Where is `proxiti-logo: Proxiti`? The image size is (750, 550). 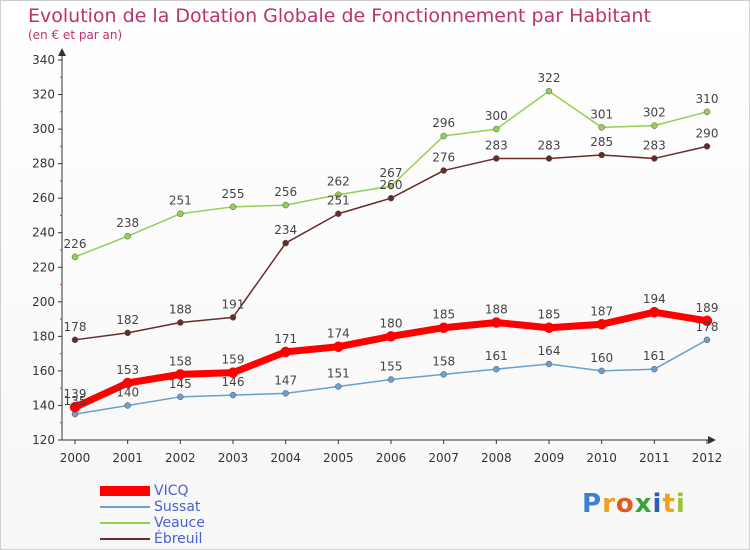 proxiti-logo: Proxiti is located at coordinates (634, 504).